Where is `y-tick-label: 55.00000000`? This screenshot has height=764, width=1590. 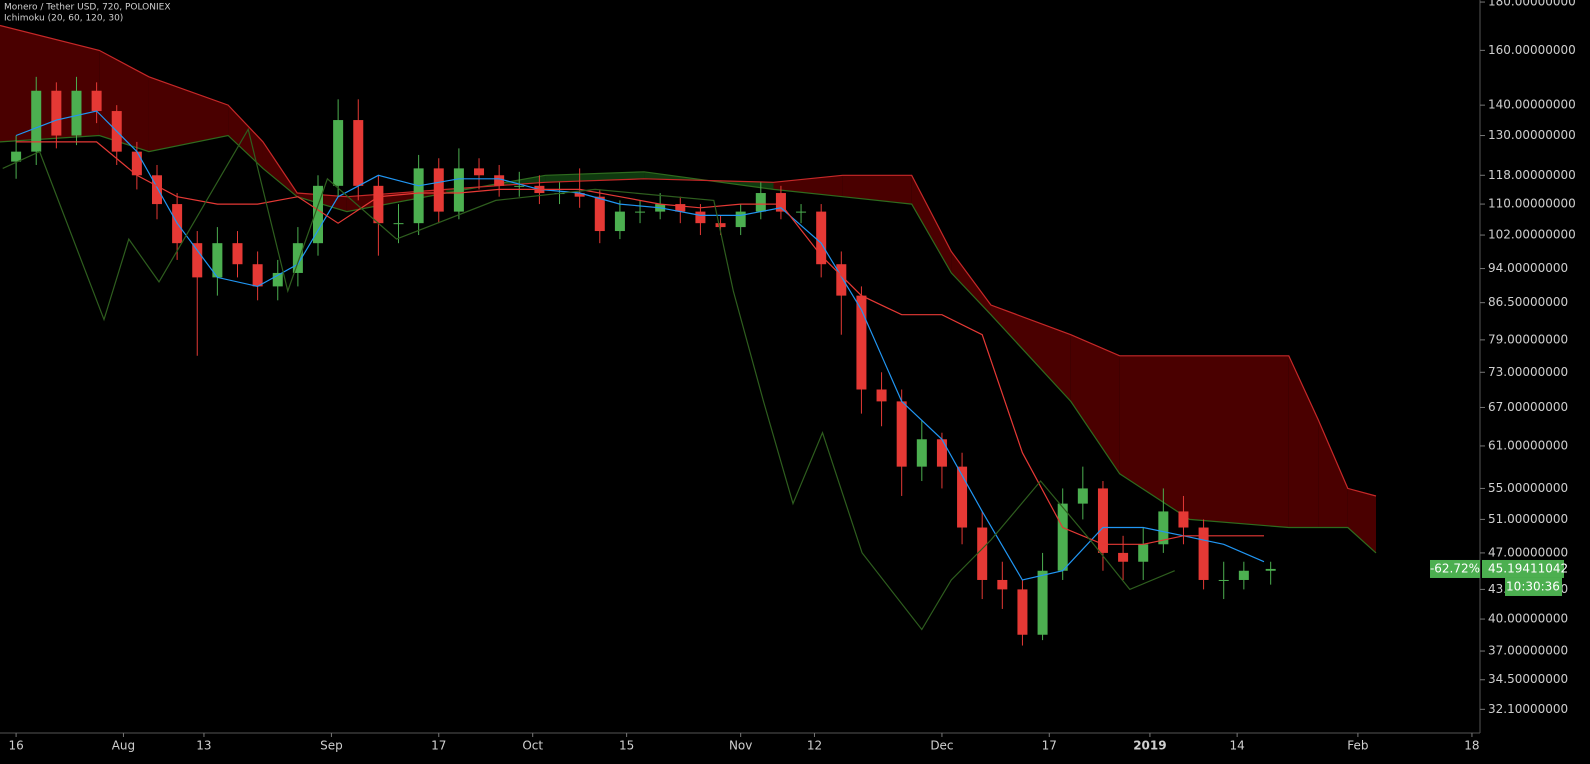 y-tick-label: 55.00000000 is located at coordinates (1528, 488).